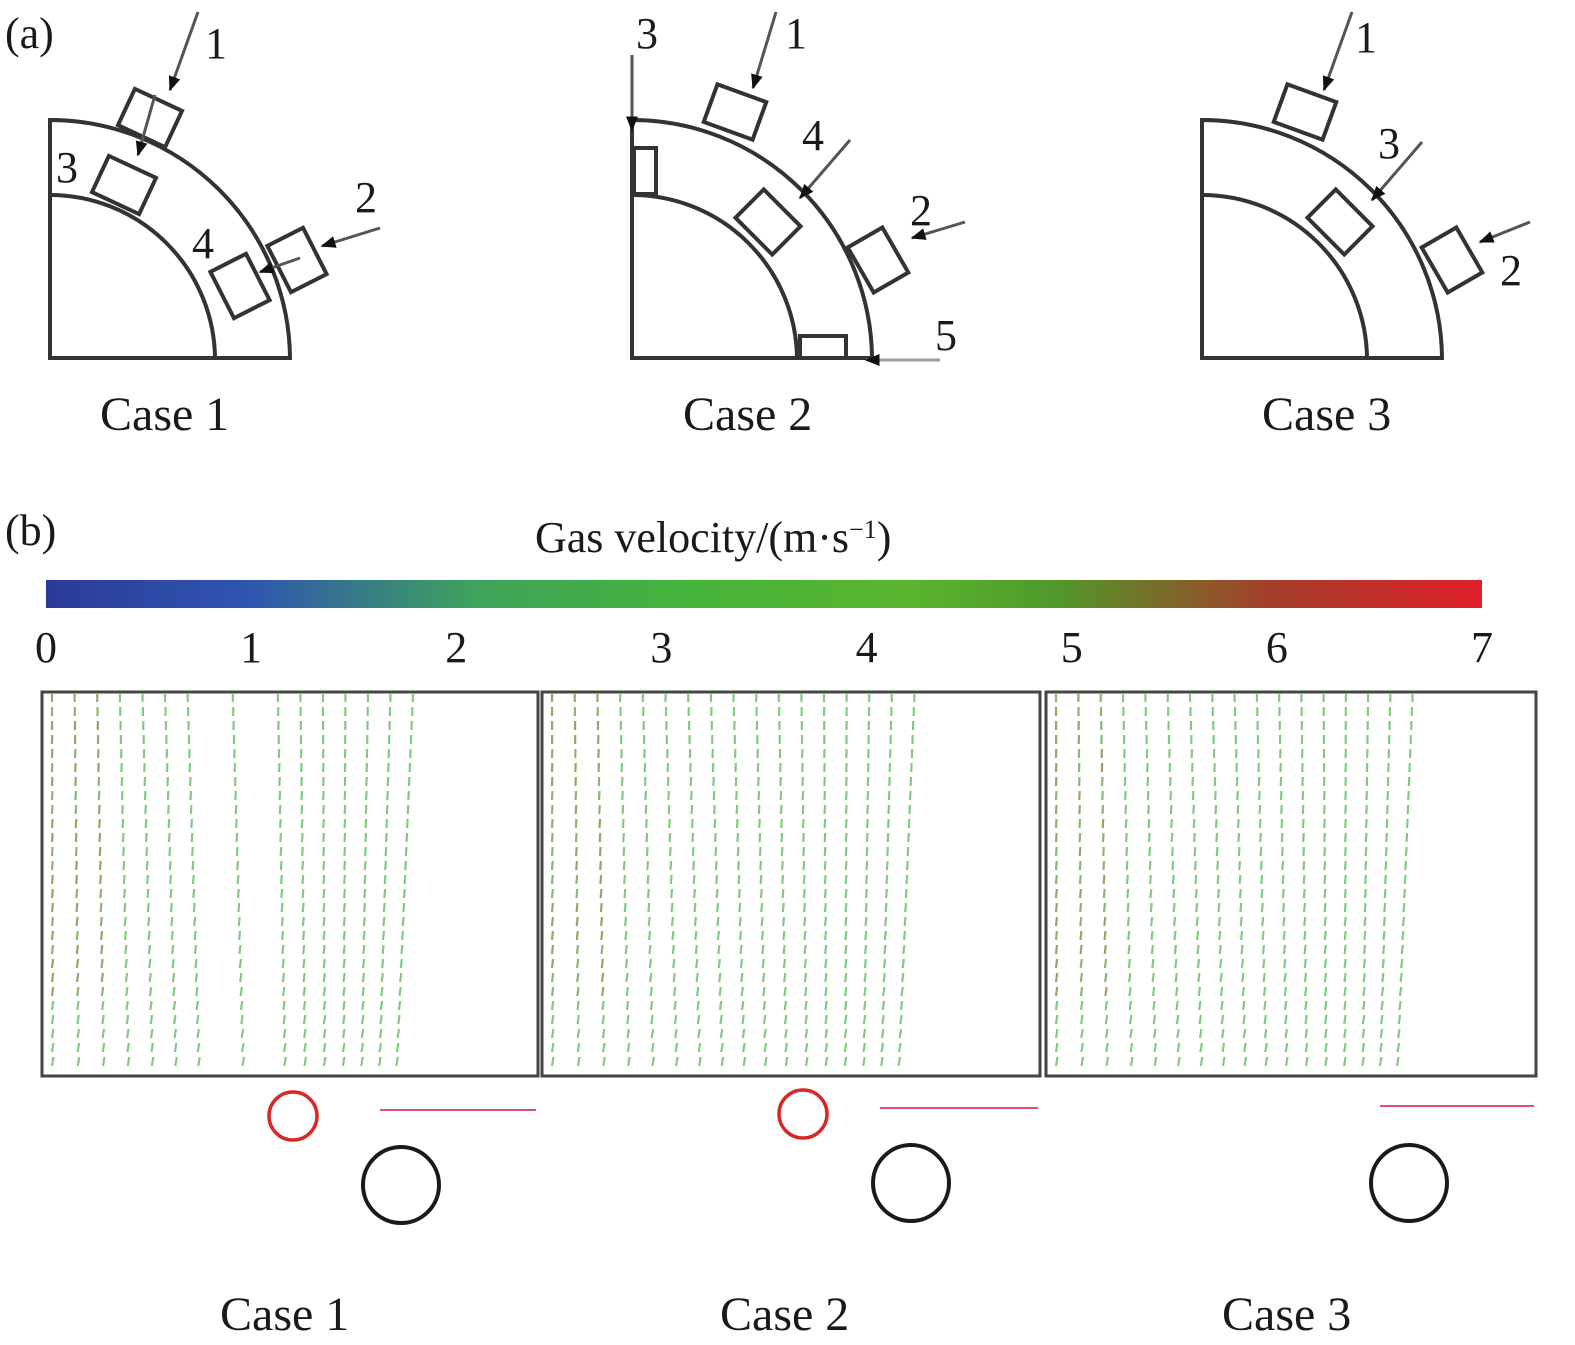 This screenshot has width=1575, height=1345. Describe the element at coordinates (1511, 270) in the screenshot. I see `case-3-nozzle-2: 2` at that location.